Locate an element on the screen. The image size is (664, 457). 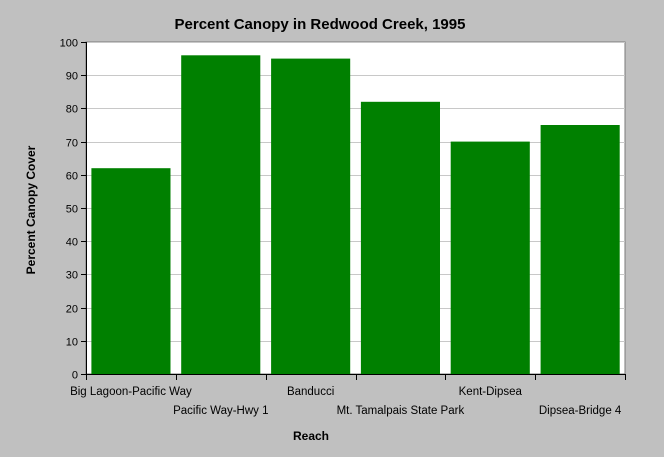
y-tick-label: 0 is located at coordinates (75, 376).